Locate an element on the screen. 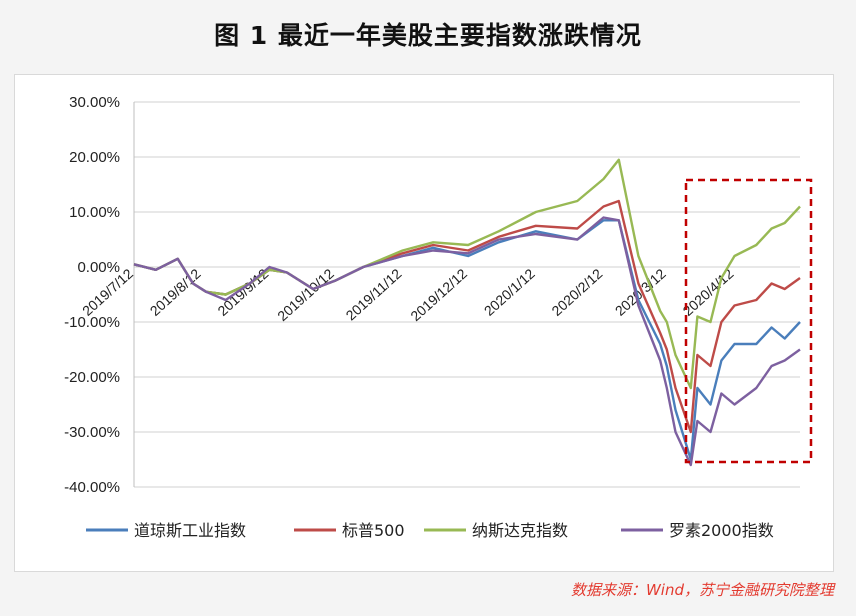 This screenshot has width=856, height=616. x-tick-label: 2019/12/12 is located at coordinates (438, 294).